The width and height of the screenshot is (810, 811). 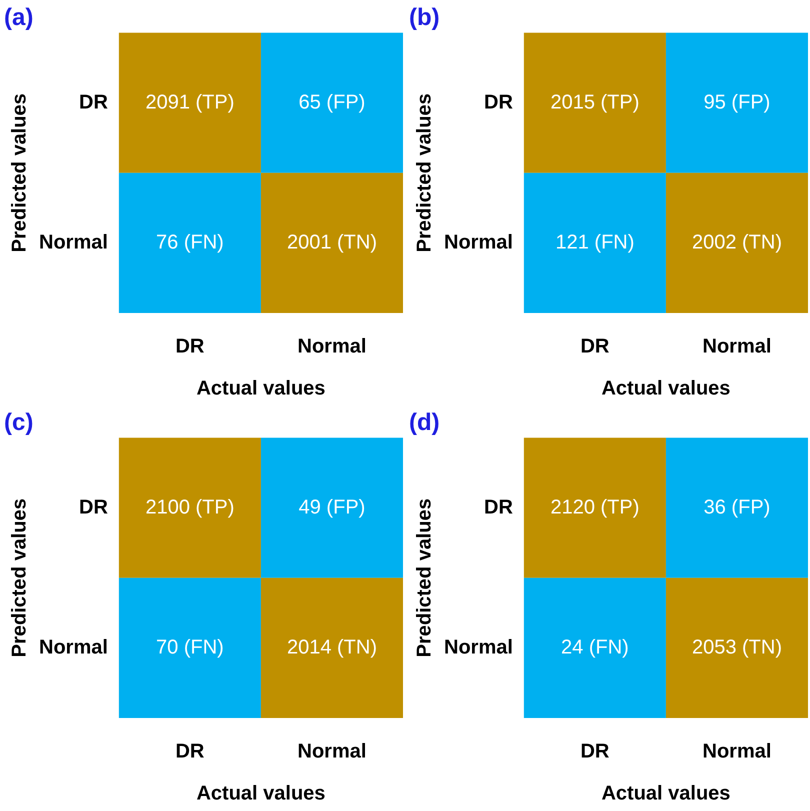 What do you see at coordinates (189, 102) in the screenshot?
I see `data-label: 2091 (TP)` at bounding box center [189, 102].